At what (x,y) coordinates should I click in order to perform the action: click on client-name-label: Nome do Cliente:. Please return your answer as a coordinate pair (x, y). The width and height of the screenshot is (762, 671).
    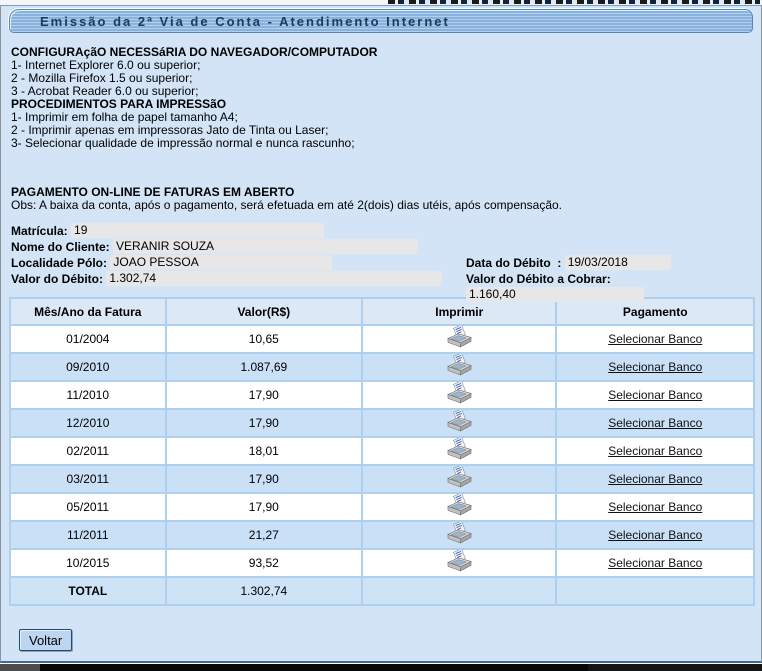
    Looking at the image, I should click on (60, 247).